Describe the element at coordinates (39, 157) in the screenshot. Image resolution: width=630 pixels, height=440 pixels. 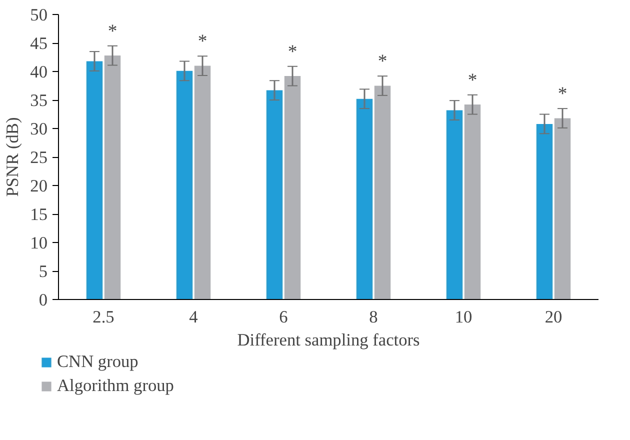
I see `y-tick-label: 25` at that location.